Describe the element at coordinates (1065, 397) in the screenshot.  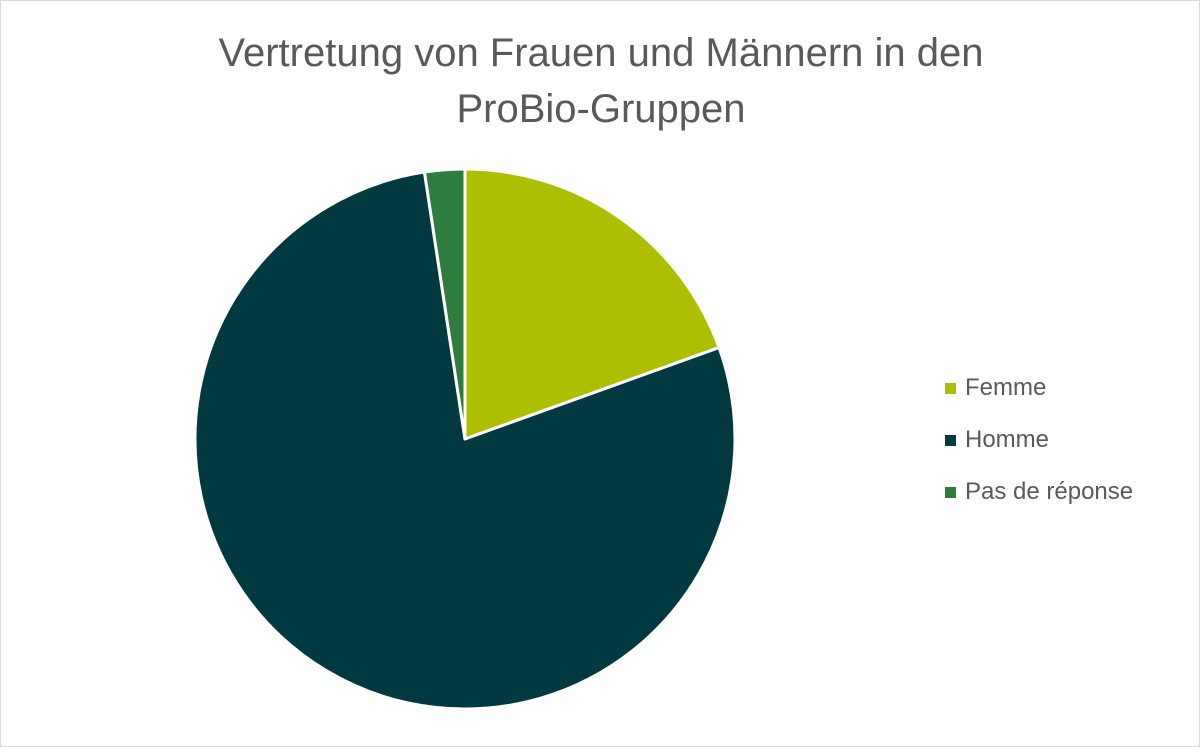
I see `legend-item-femme: Femme` at that location.